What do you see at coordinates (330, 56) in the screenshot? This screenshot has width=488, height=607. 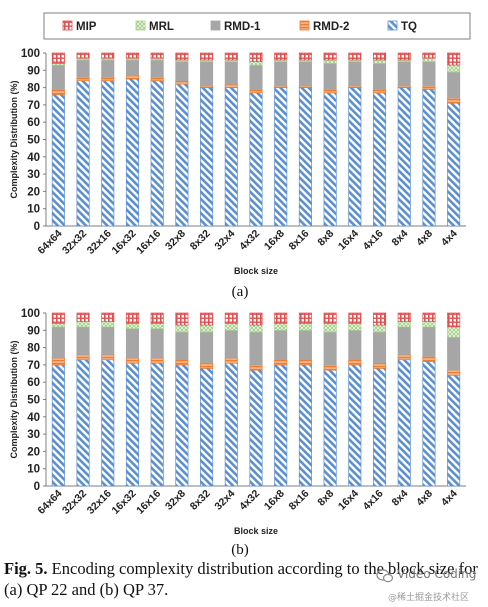 I see `bar-segment-mip-8x8` at bounding box center [330, 56].